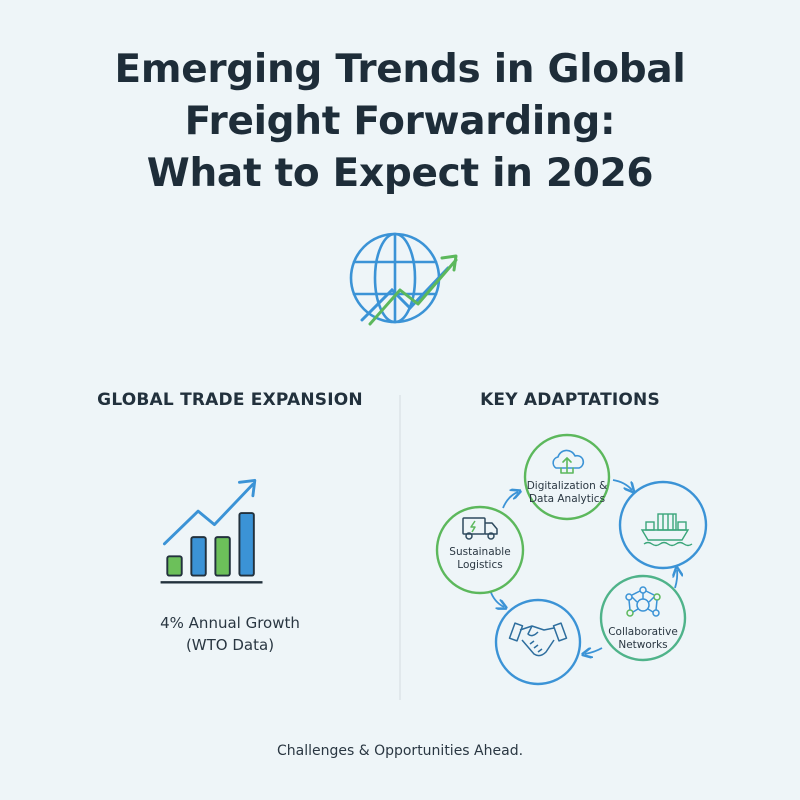 This screenshot has height=800, width=800. Describe the element at coordinates (230, 634) in the screenshot. I see `annual-growth-stat: 4% Annual Growth (WTO Data)` at that location.